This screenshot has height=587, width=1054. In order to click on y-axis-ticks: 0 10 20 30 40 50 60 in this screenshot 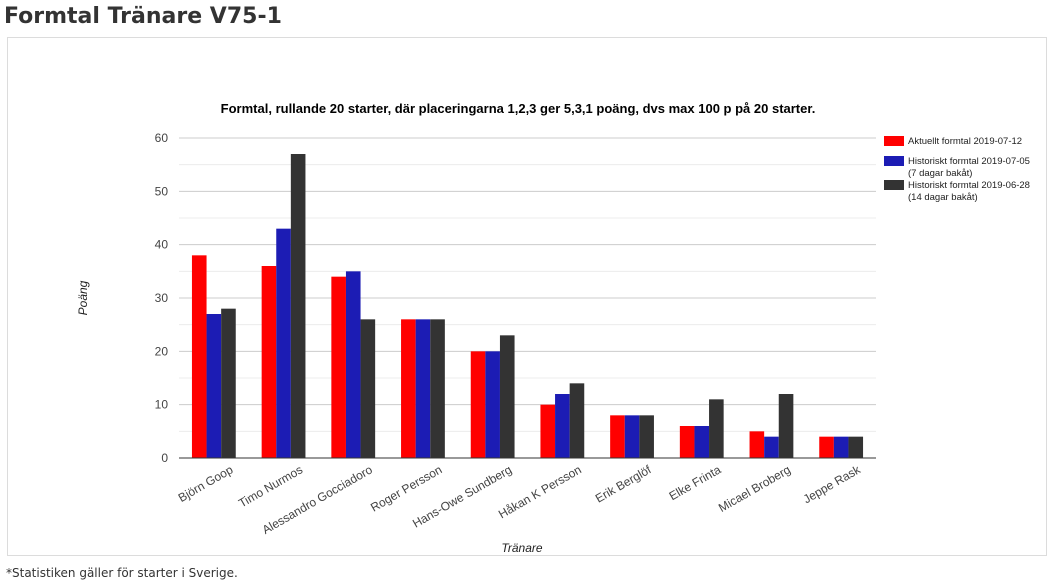, I will do `click(162, 298)`.